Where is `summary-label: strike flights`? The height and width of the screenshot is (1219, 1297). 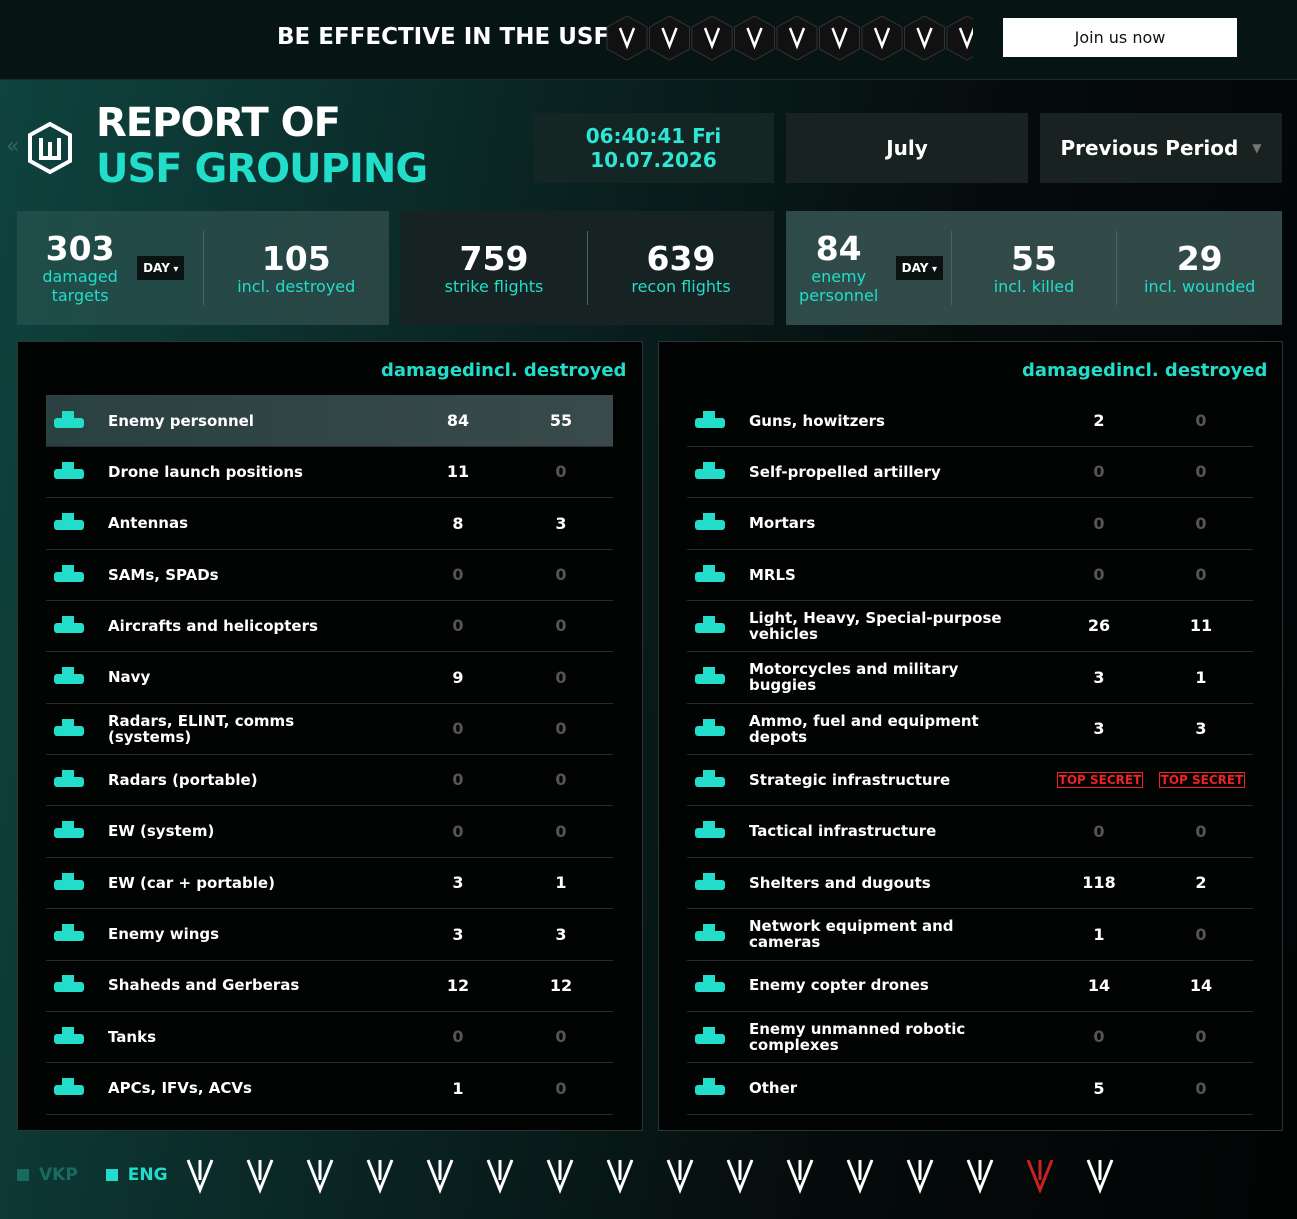
summary-label: strike flights is located at coordinates (494, 286).